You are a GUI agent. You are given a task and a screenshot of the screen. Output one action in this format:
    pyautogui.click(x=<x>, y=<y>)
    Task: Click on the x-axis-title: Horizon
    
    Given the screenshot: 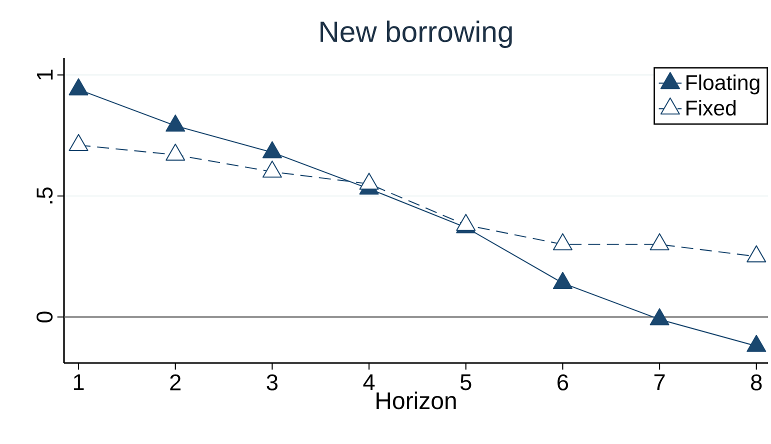 What is the action you would take?
    pyautogui.click(x=416, y=401)
    